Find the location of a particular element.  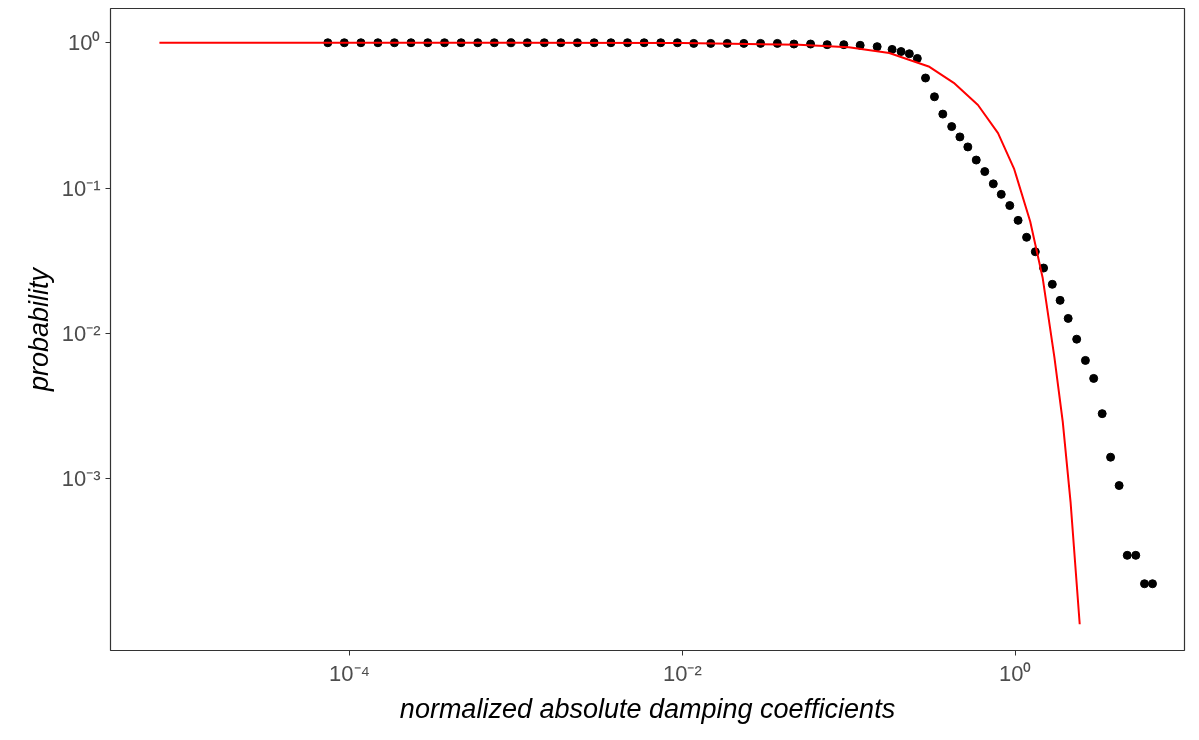

x-tick-label: 10⁻⁴ is located at coordinates (350, 673).